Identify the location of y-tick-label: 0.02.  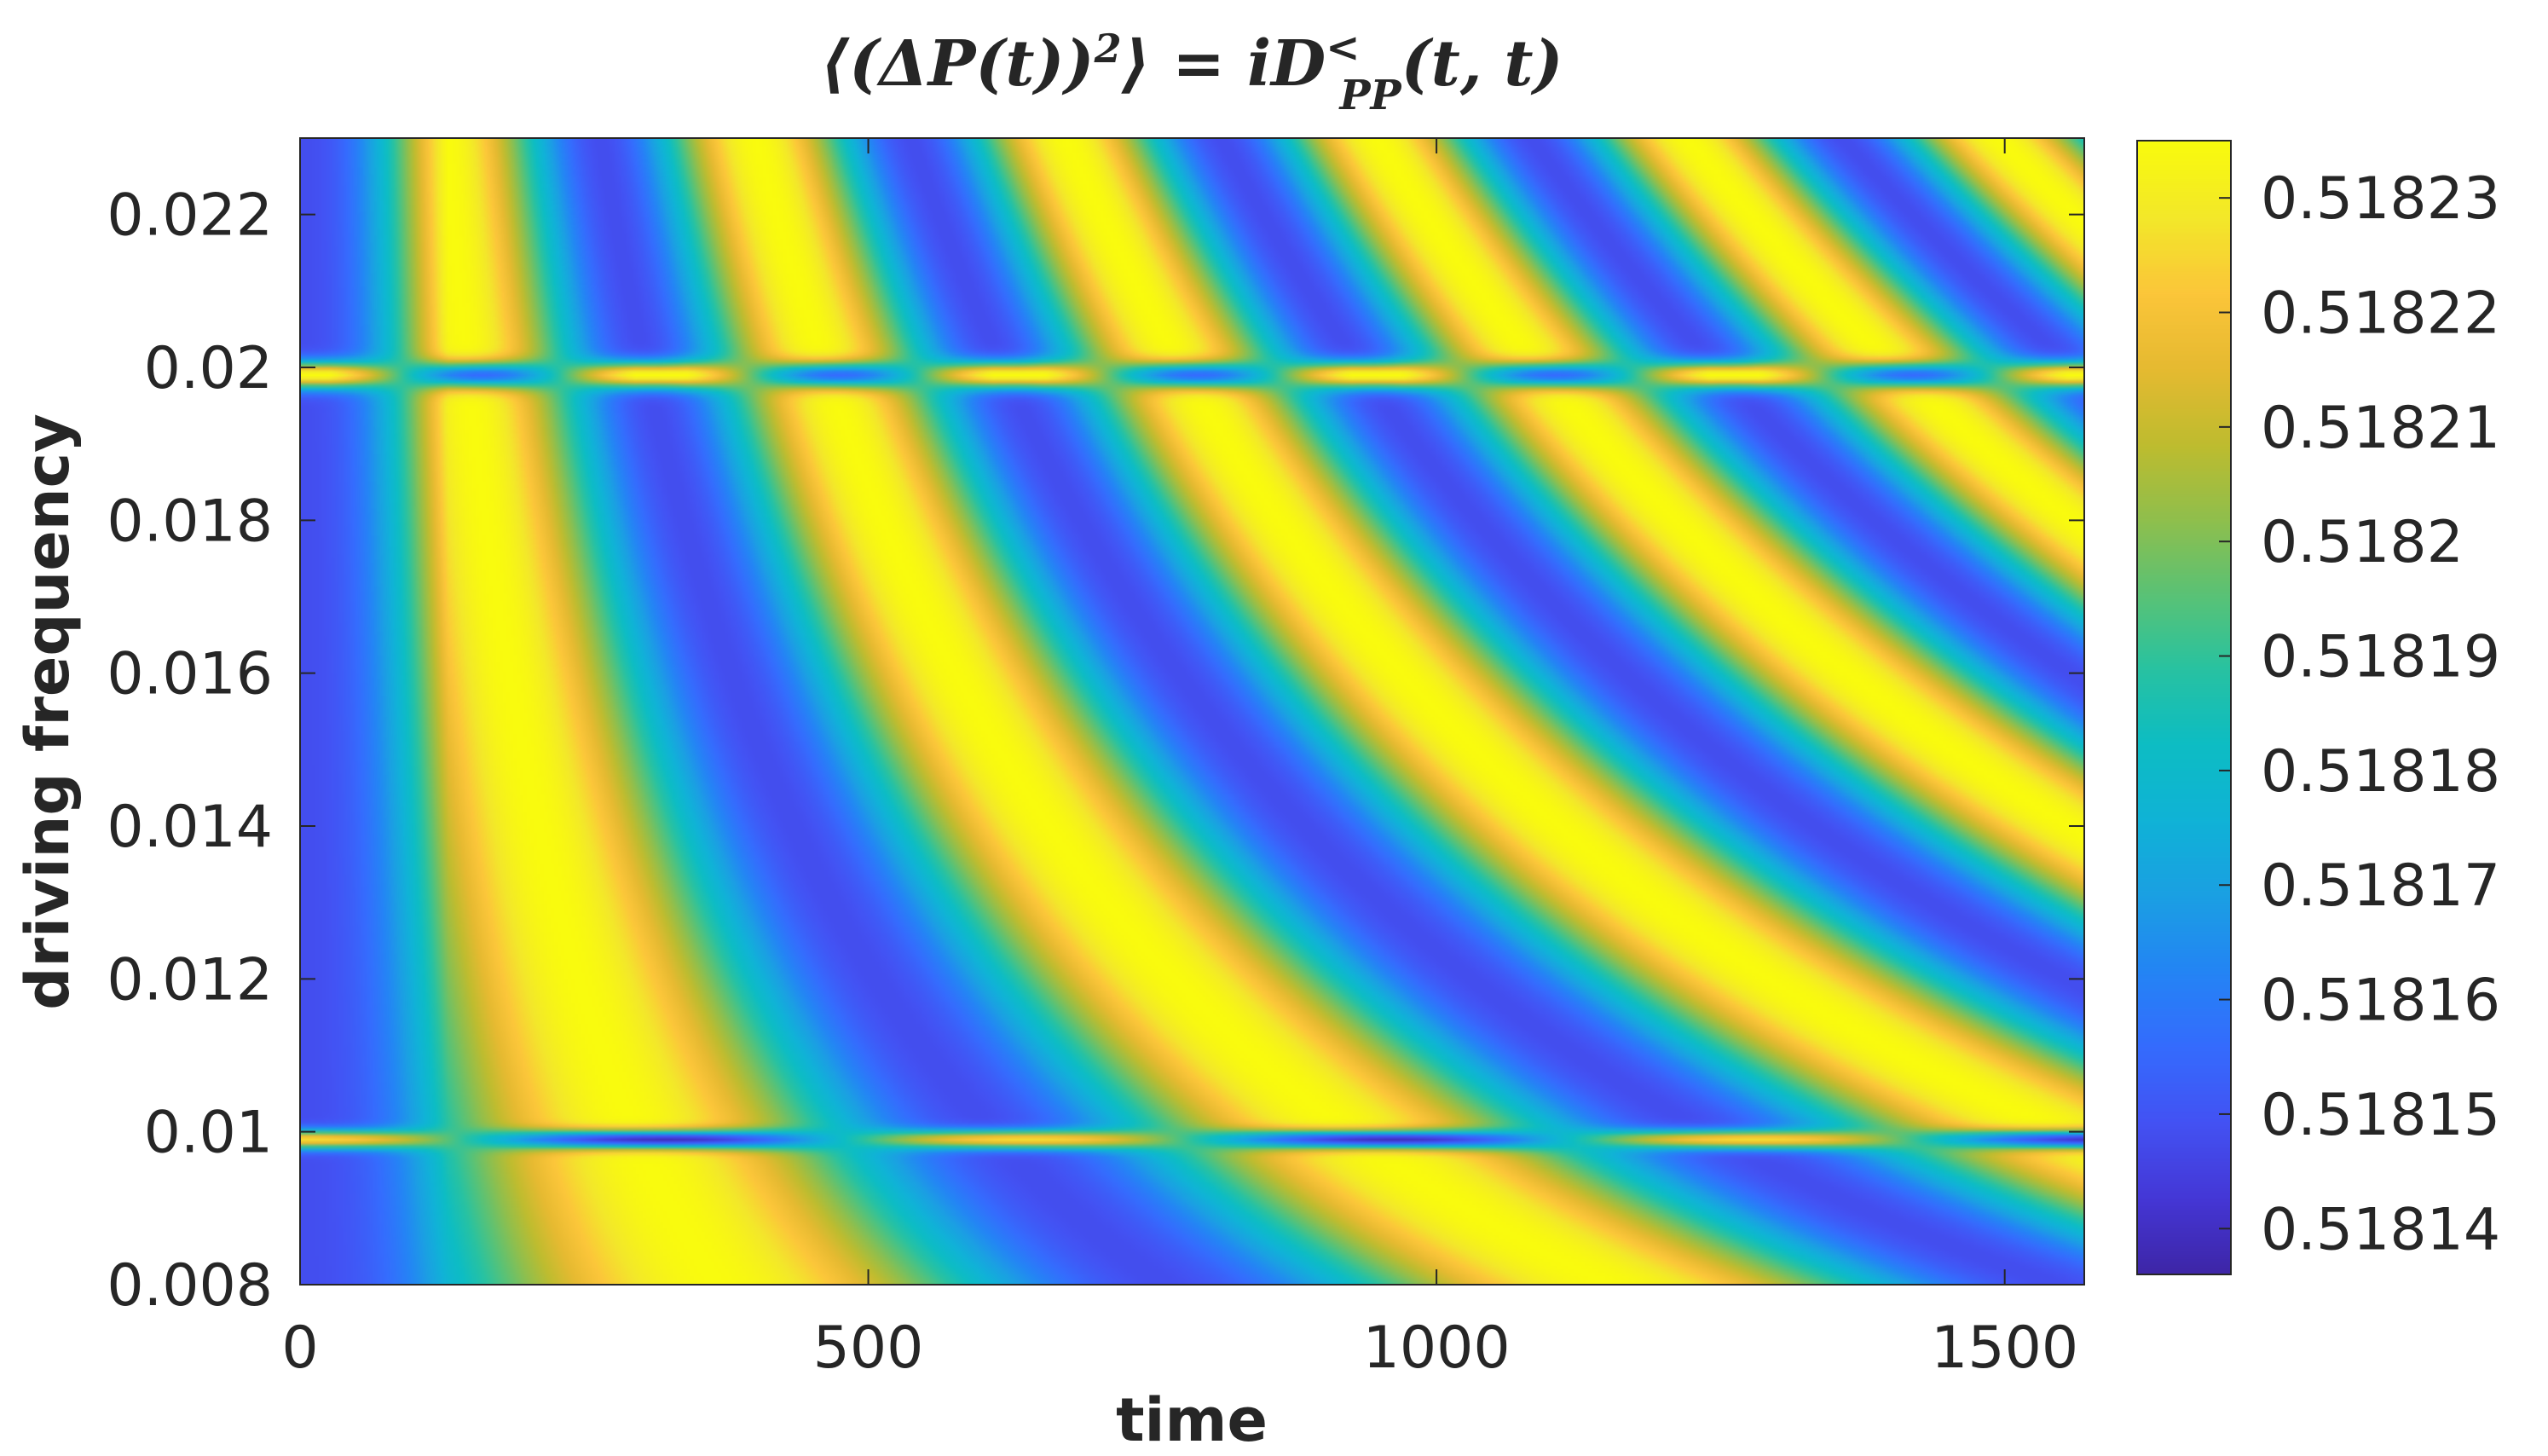
(208, 368).